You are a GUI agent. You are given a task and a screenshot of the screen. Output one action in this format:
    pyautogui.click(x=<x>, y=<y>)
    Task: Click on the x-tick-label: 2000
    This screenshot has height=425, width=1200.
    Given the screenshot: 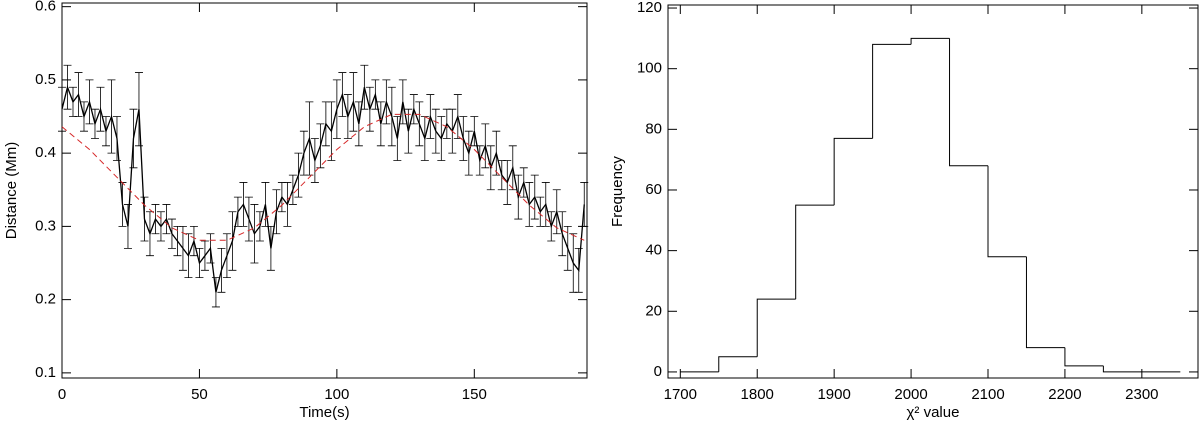 What is the action you would take?
    pyautogui.click(x=910, y=394)
    